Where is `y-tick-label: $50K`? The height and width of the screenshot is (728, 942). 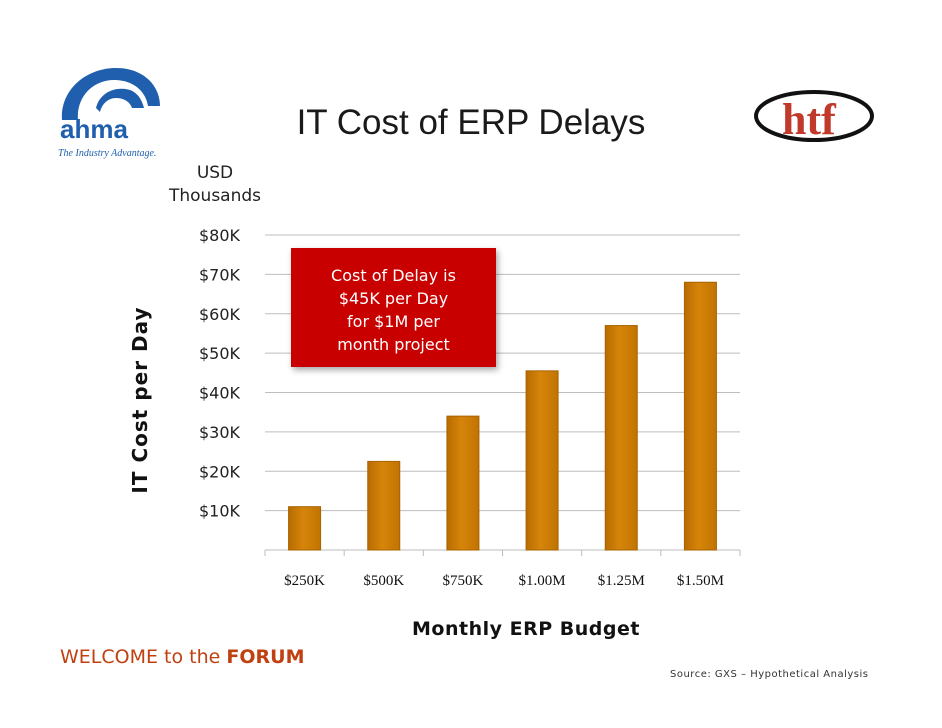 y-tick-label: $50K is located at coordinates (220, 353).